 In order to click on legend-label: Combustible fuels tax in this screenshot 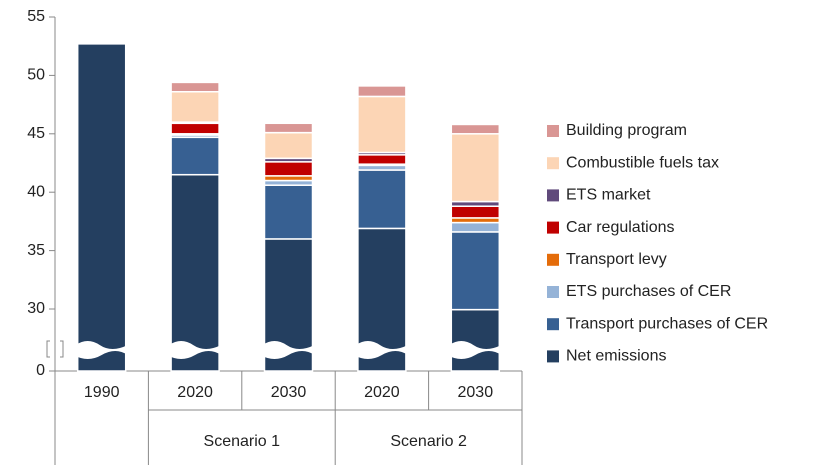, I will do `click(642, 162)`.